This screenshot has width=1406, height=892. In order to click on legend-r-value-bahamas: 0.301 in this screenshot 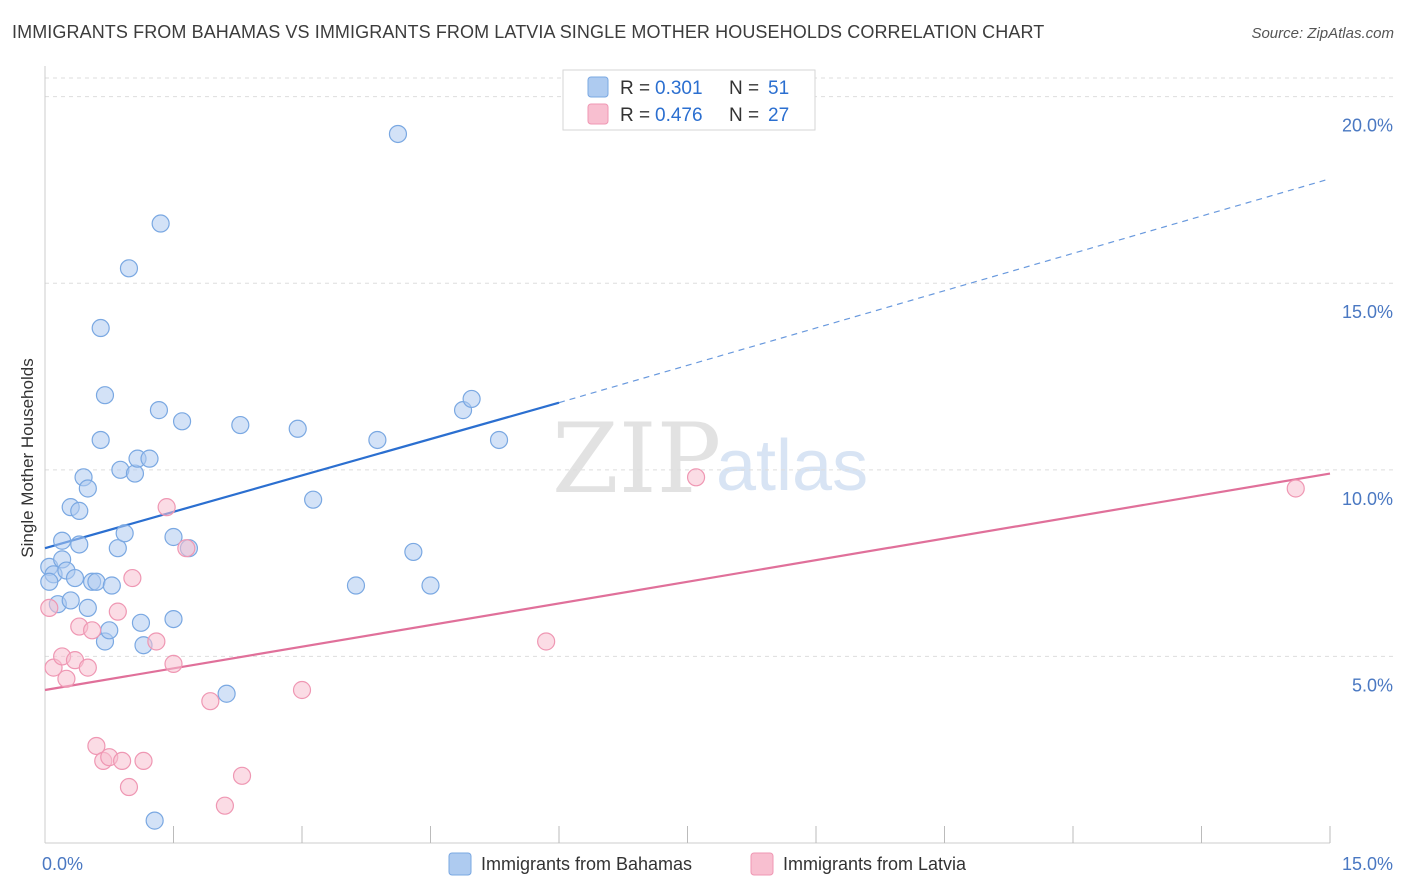, I will do `click(679, 88)`.